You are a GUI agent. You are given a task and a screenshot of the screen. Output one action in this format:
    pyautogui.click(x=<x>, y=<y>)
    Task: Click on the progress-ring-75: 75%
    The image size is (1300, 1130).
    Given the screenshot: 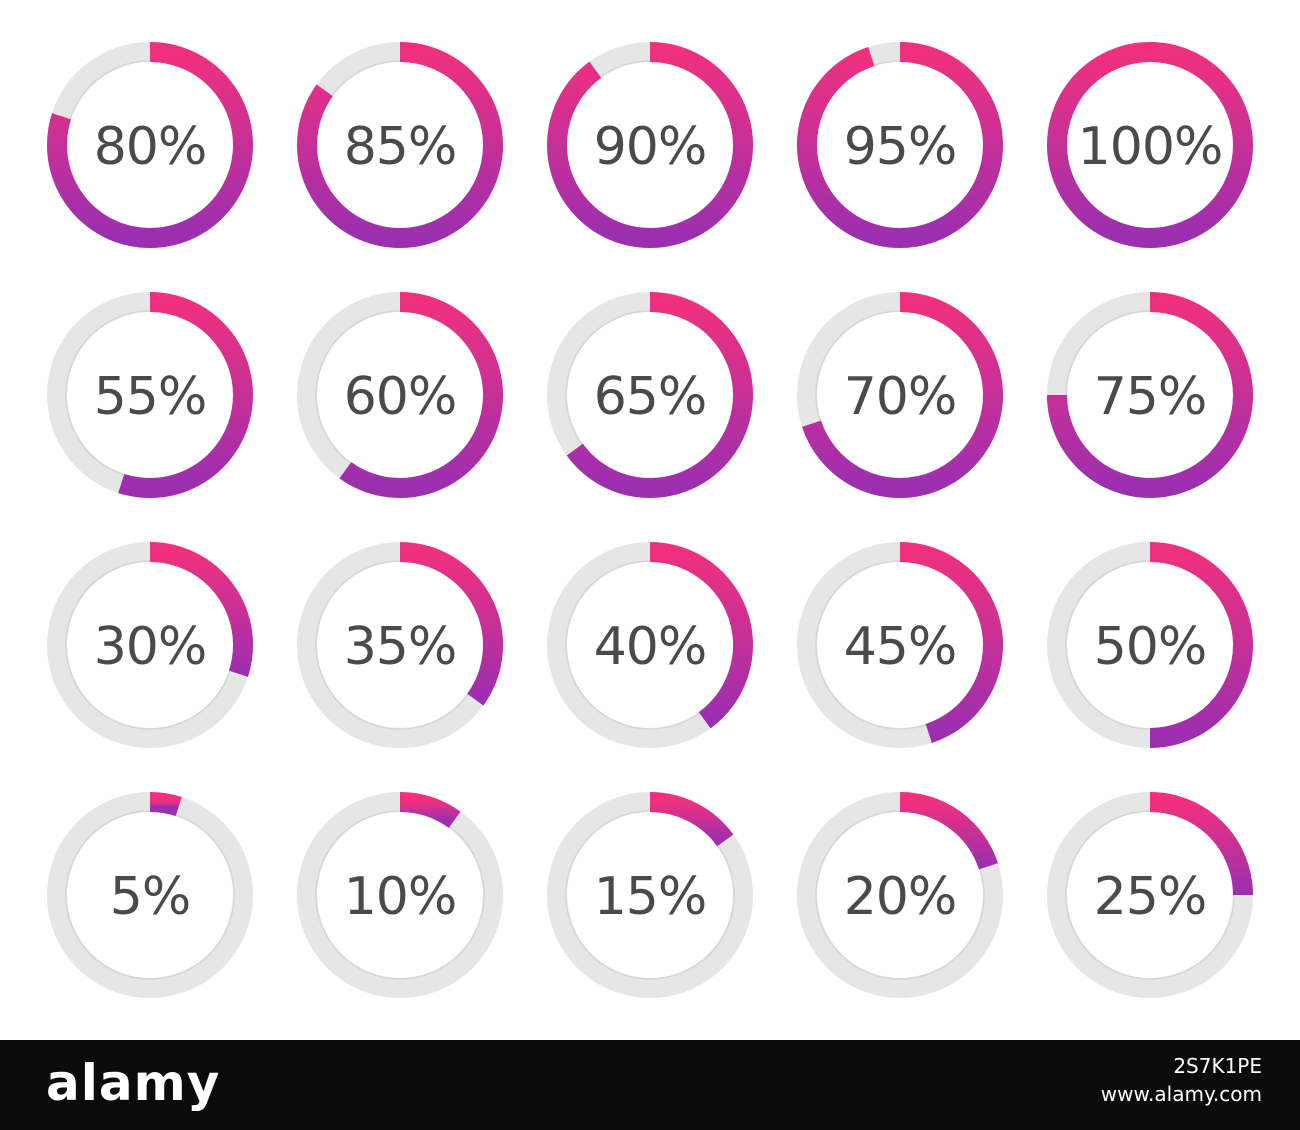 What is the action you would take?
    pyautogui.click(x=1150, y=395)
    